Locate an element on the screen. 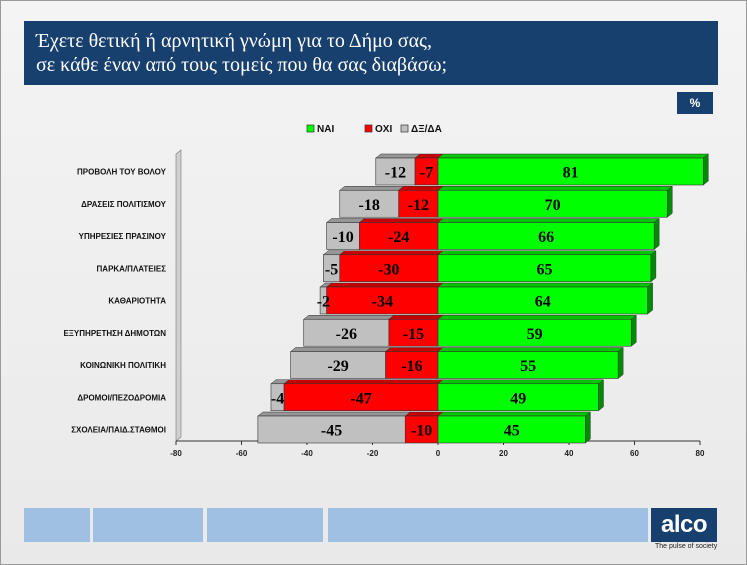 The height and width of the screenshot is (565, 747). yes-value-label: 65 is located at coordinates (544, 269).